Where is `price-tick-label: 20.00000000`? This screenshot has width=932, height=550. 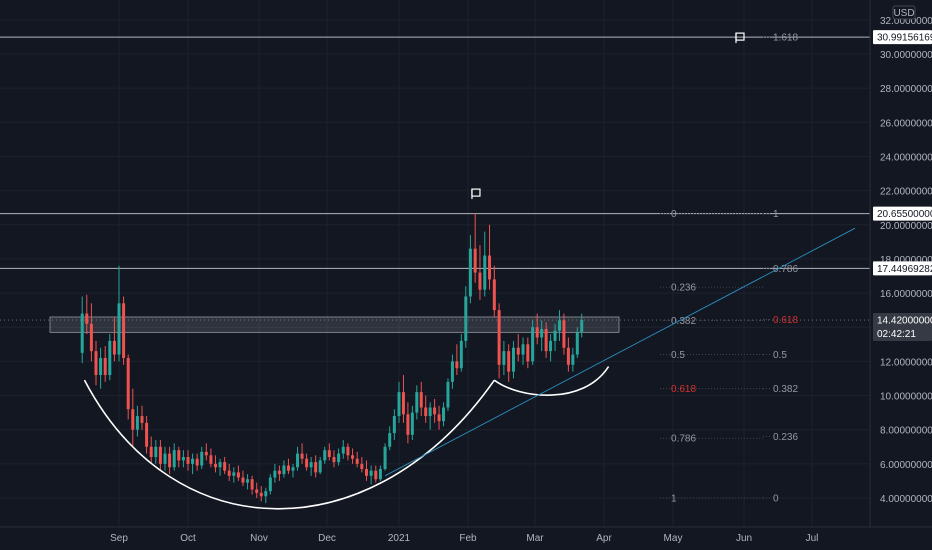 price-tick-label: 20.00000000 is located at coordinates (906, 226).